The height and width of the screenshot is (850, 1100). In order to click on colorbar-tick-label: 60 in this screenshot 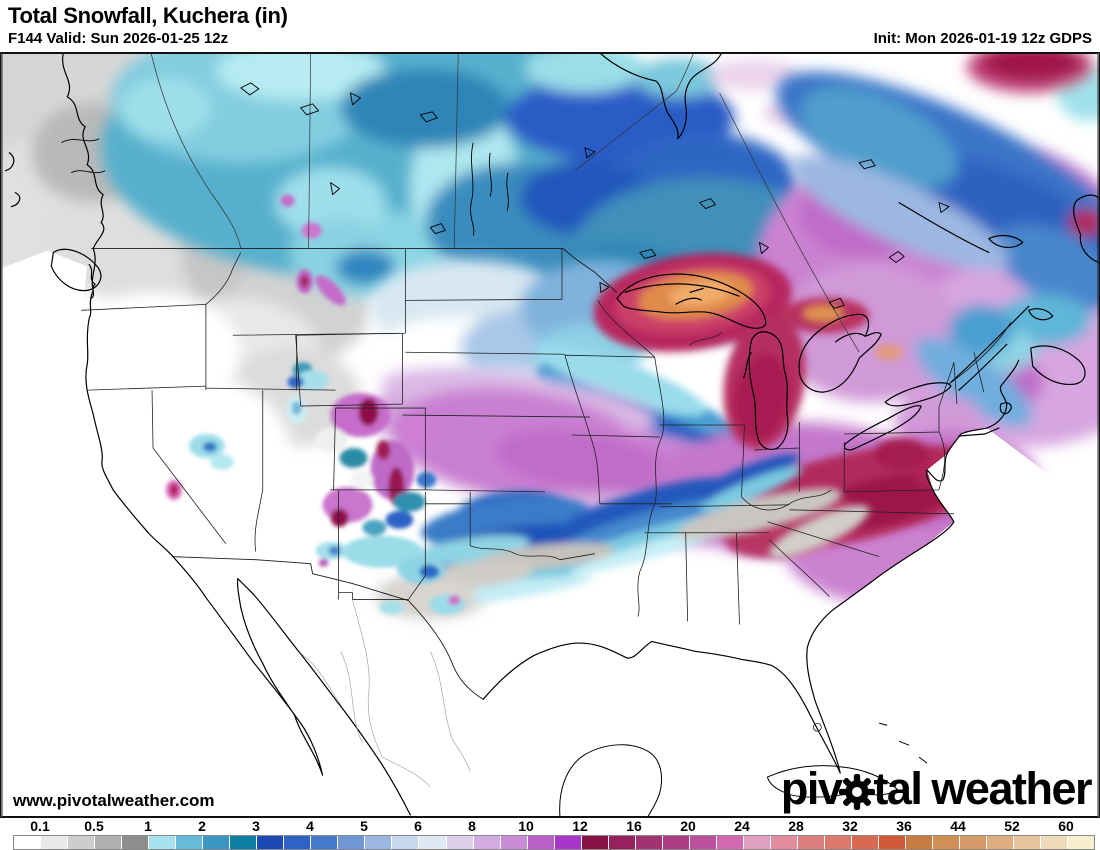, I will do `click(1066, 826)`.